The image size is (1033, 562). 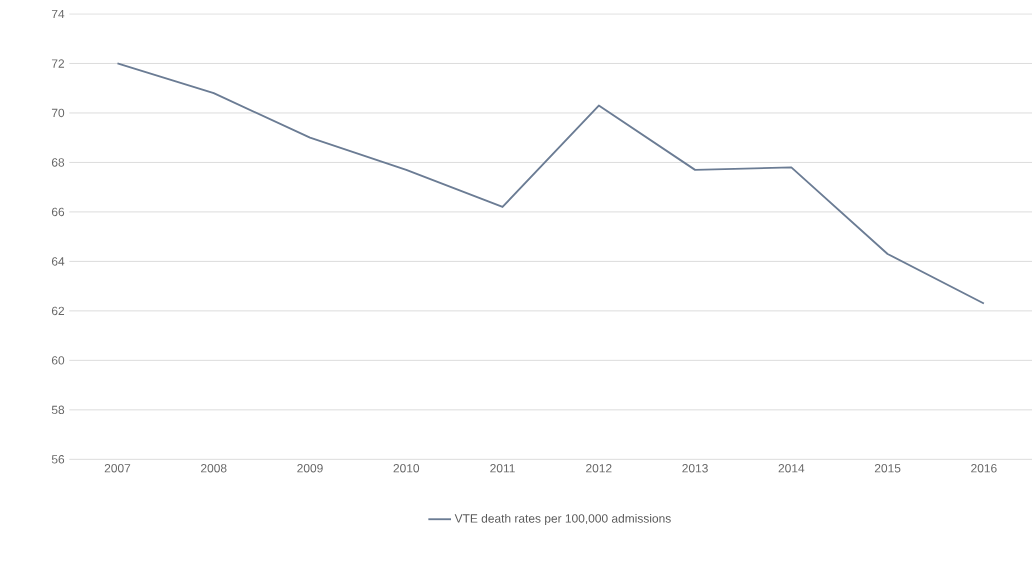 I want to click on x-tick-label: 2014, so click(x=791, y=468).